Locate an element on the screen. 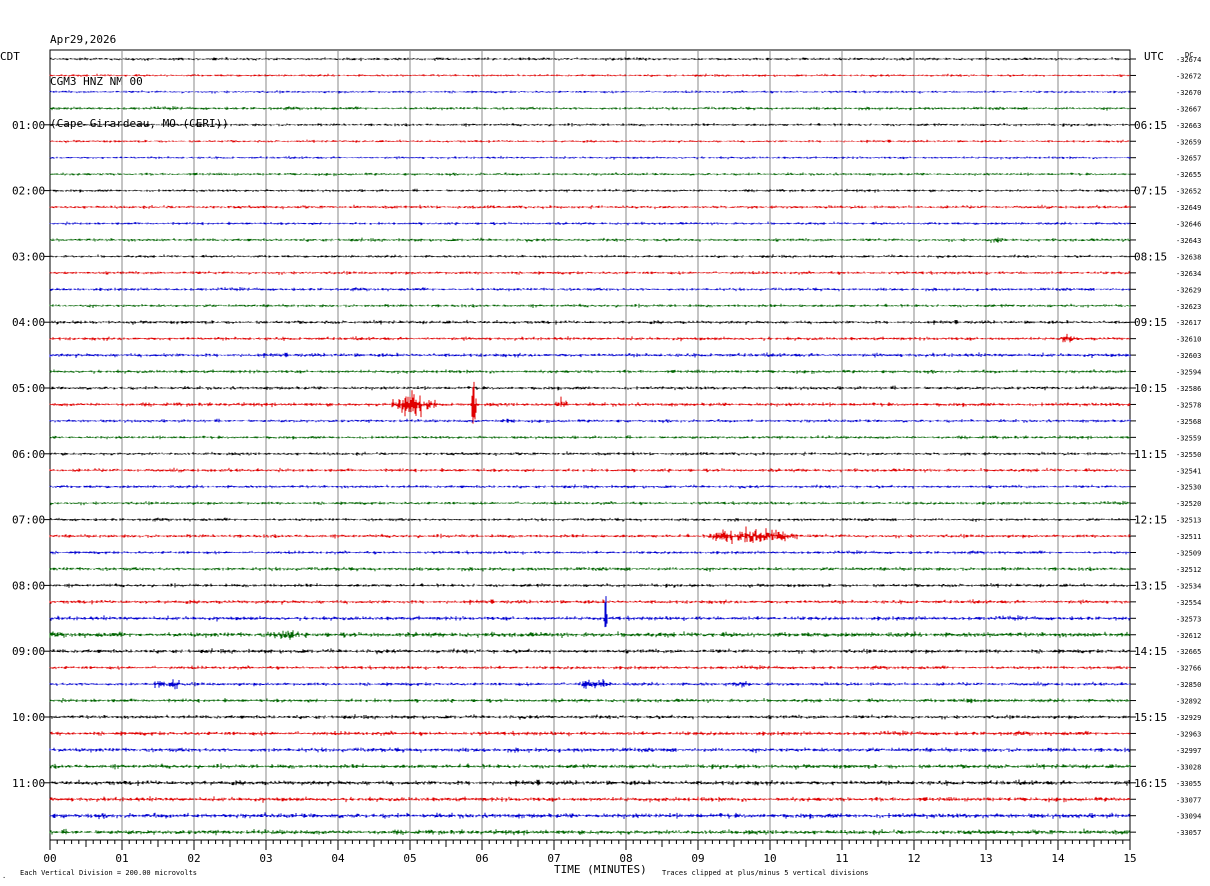  dc-offset-label: -32573 is located at coordinates (1188, 619).